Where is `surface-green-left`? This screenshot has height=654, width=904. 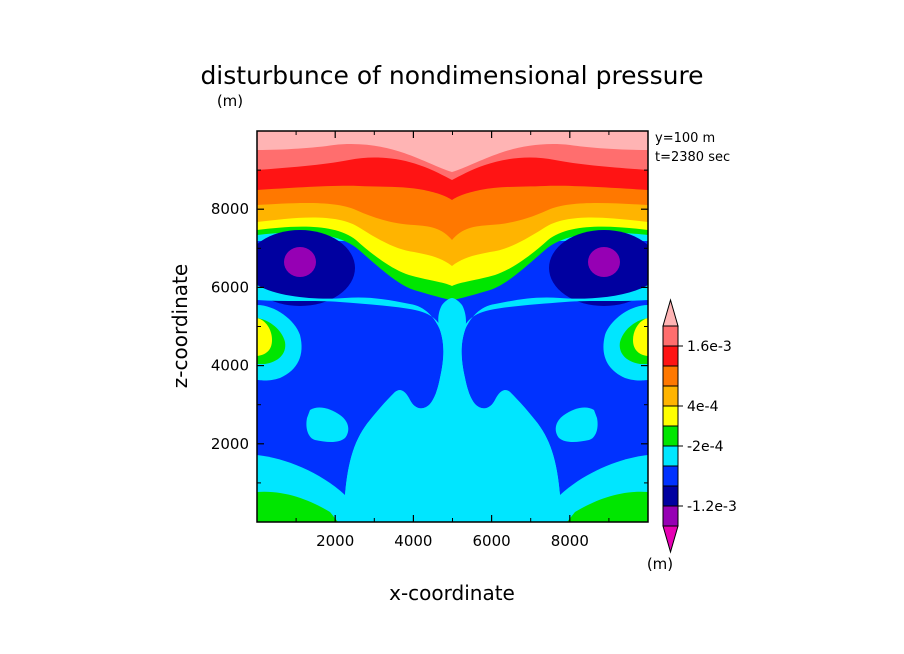 surface-green-left is located at coordinates (297, 506).